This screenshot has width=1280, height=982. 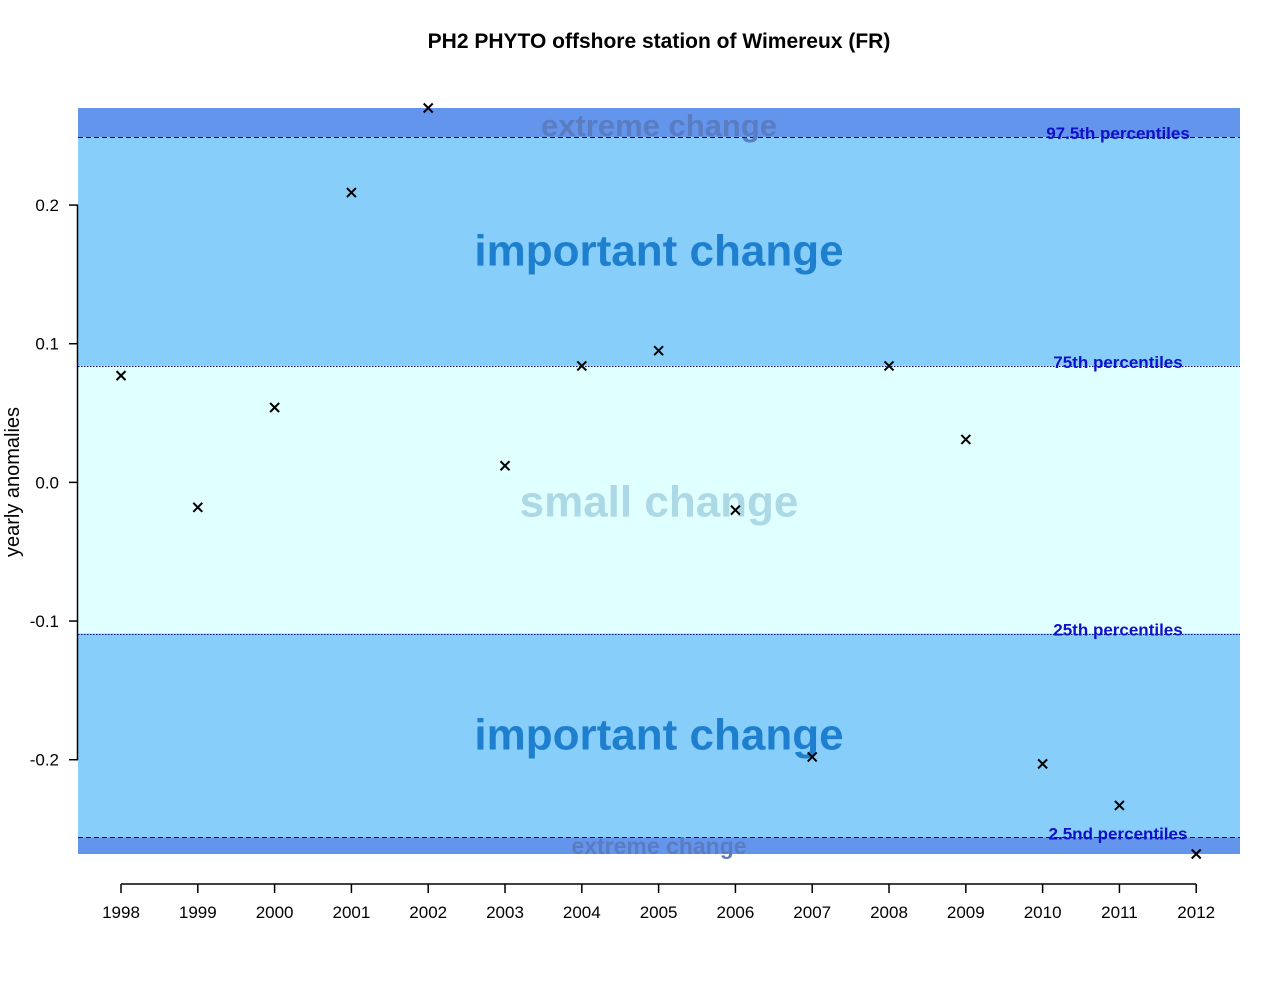 What do you see at coordinates (121, 912) in the screenshot?
I see `x-tick-label: 1998` at bounding box center [121, 912].